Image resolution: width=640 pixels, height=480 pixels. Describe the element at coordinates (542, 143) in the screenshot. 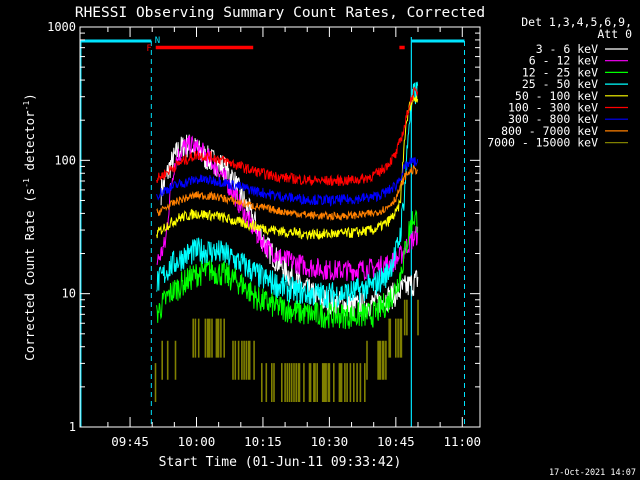

I see `legend-label: 7000 - 15000 keV` at that location.